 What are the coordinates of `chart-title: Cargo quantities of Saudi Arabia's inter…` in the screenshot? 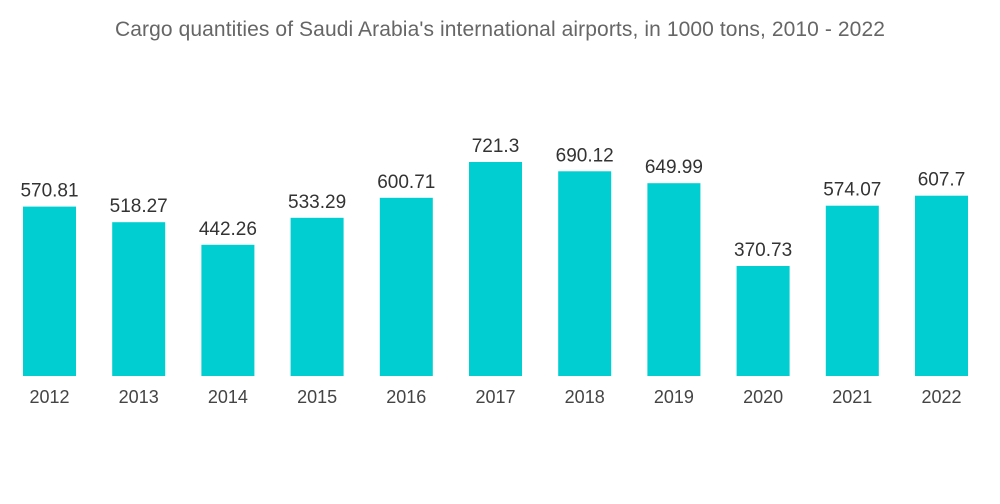 It's located at (500, 29).